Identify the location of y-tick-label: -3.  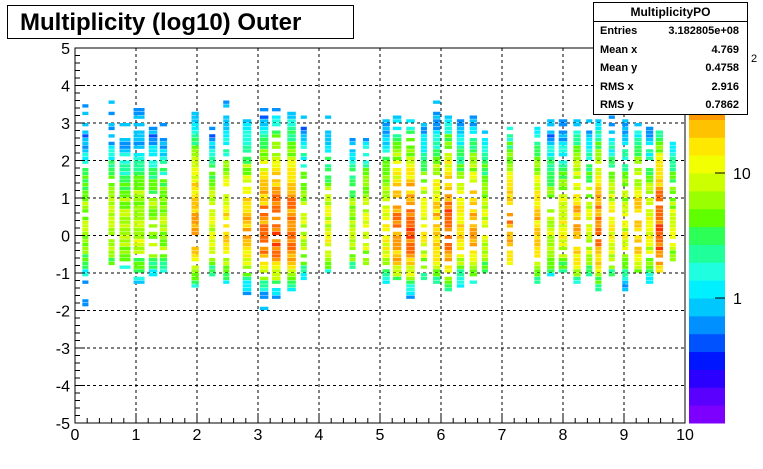
(63, 349).